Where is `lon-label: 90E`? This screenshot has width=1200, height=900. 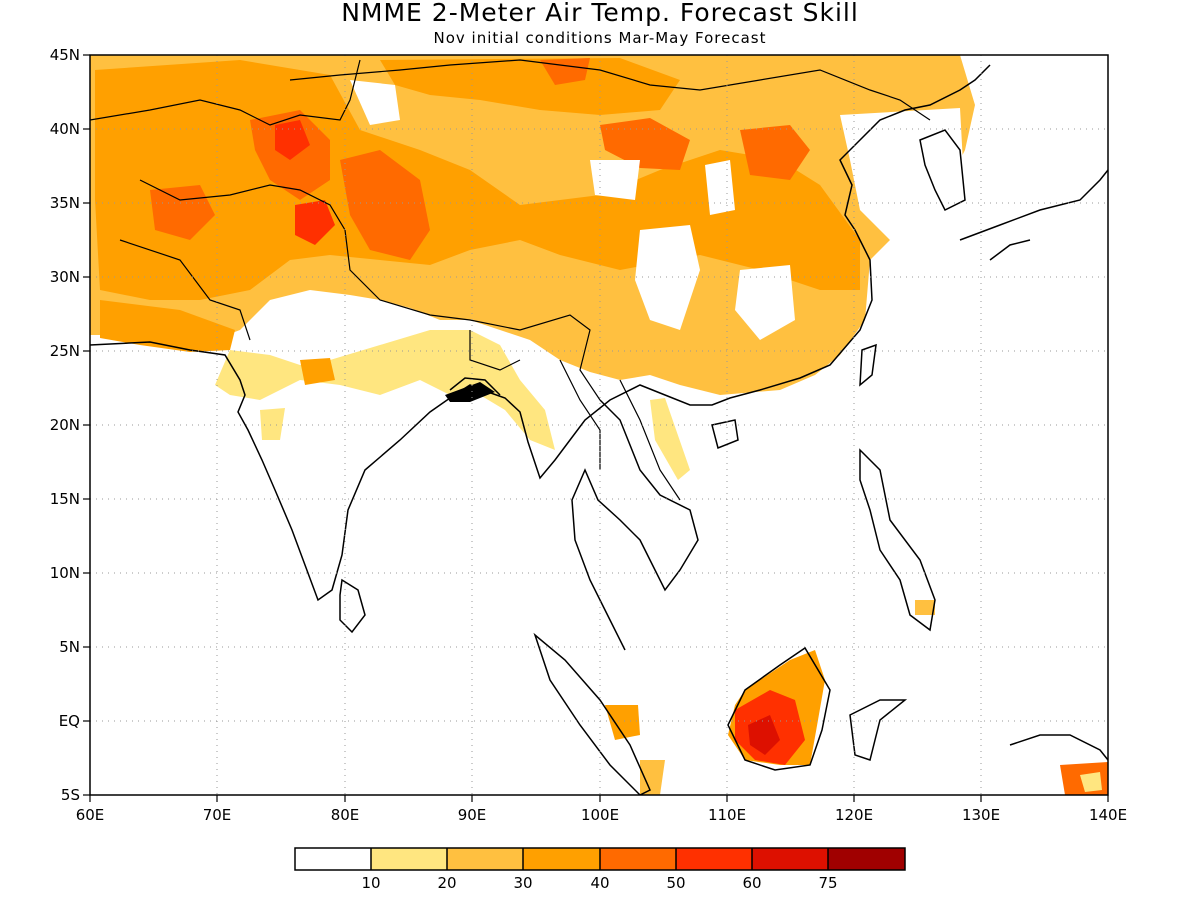 lon-label: 90E is located at coordinates (472, 815).